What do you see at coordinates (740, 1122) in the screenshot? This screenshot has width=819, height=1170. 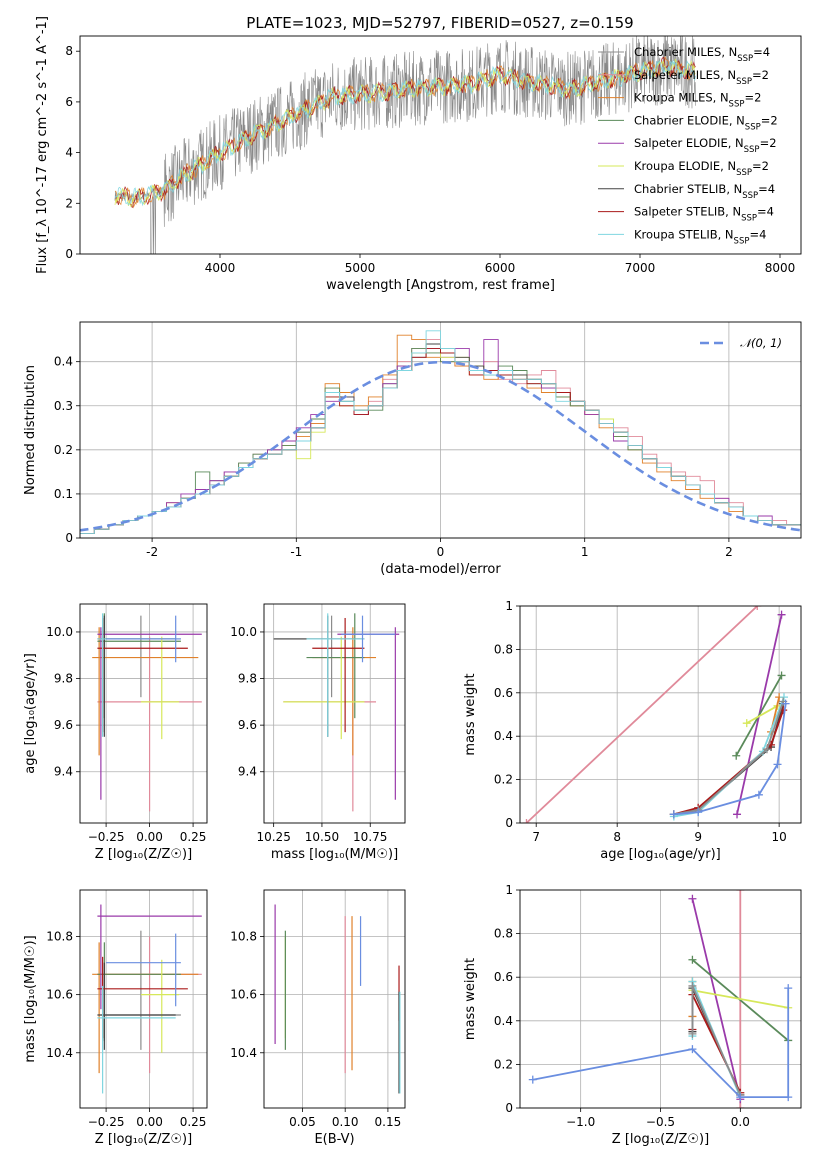 I see `x-tick-label: 0.0` at bounding box center [740, 1122].